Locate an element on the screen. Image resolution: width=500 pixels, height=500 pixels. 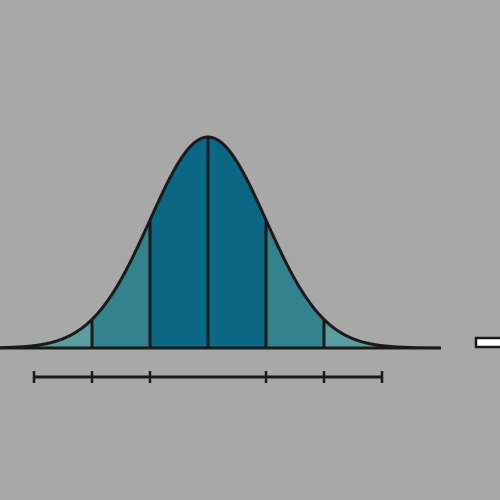
partial-shape-right-edge is located at coordinates (487, 342).